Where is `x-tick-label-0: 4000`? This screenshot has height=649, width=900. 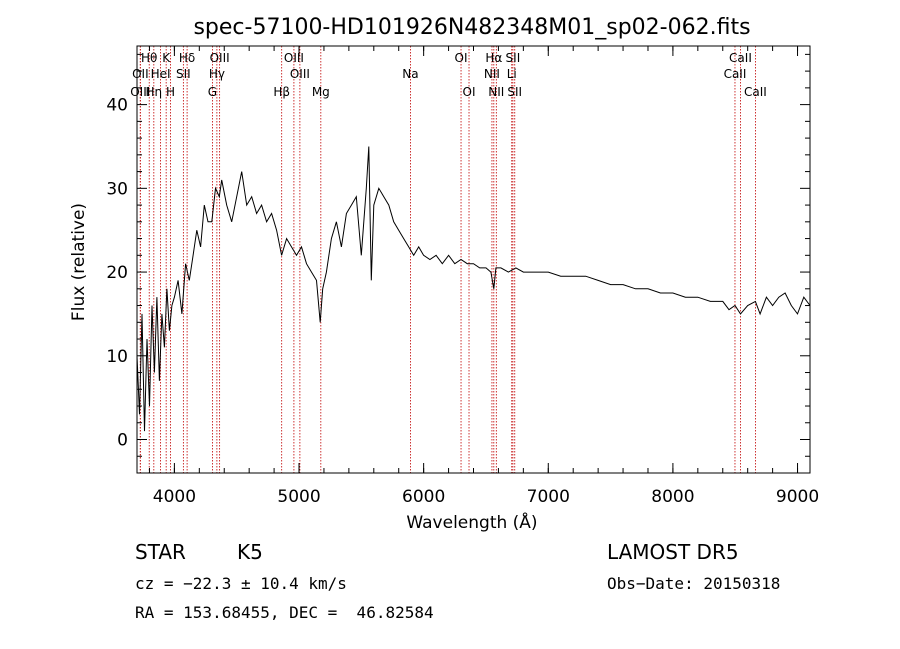 x-tick-label-0: 4000 is located at coordinates (174, 497).